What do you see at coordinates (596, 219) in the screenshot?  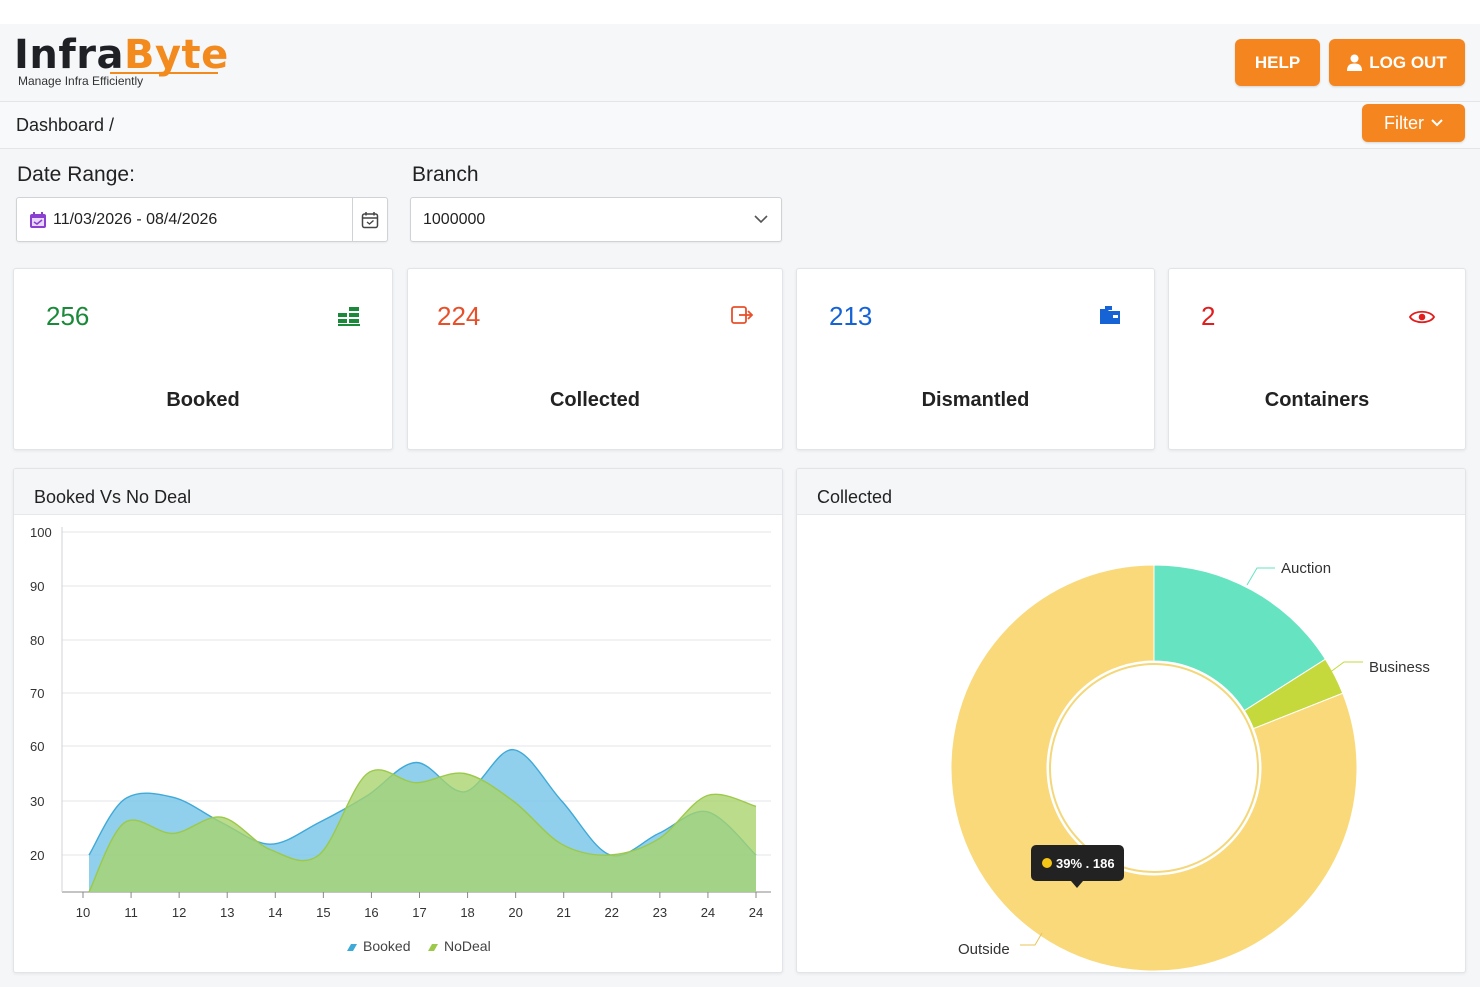 I see `branch-select: 1000000` at bounding box center [596, 219].